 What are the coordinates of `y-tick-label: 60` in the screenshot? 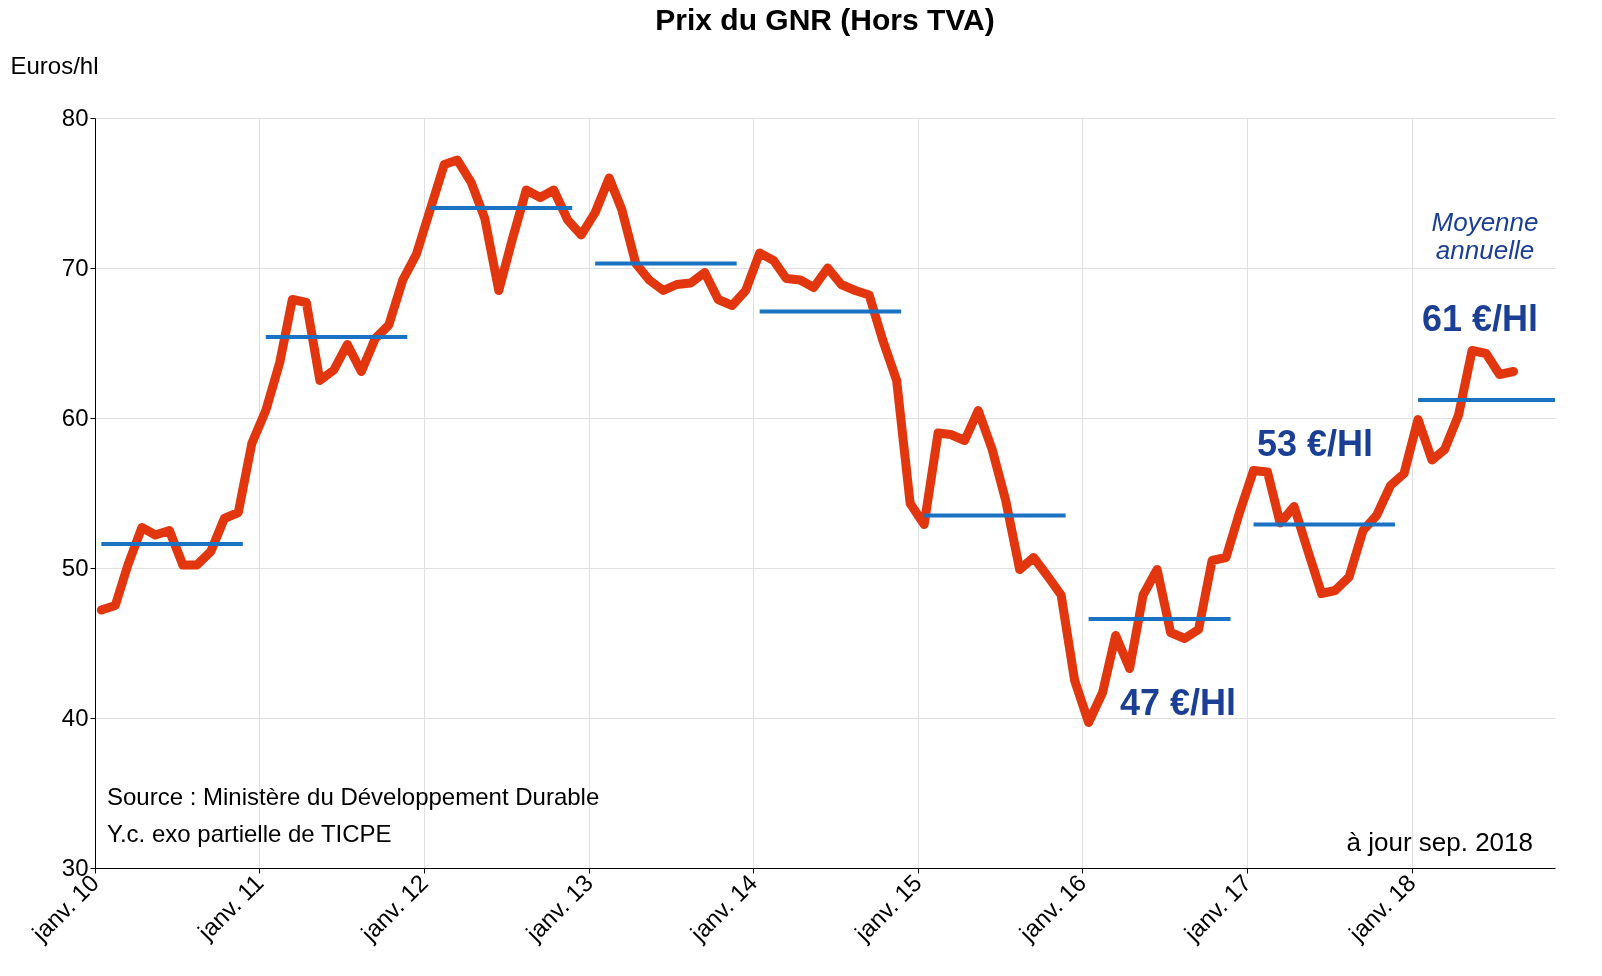 It's located at (75, 417).